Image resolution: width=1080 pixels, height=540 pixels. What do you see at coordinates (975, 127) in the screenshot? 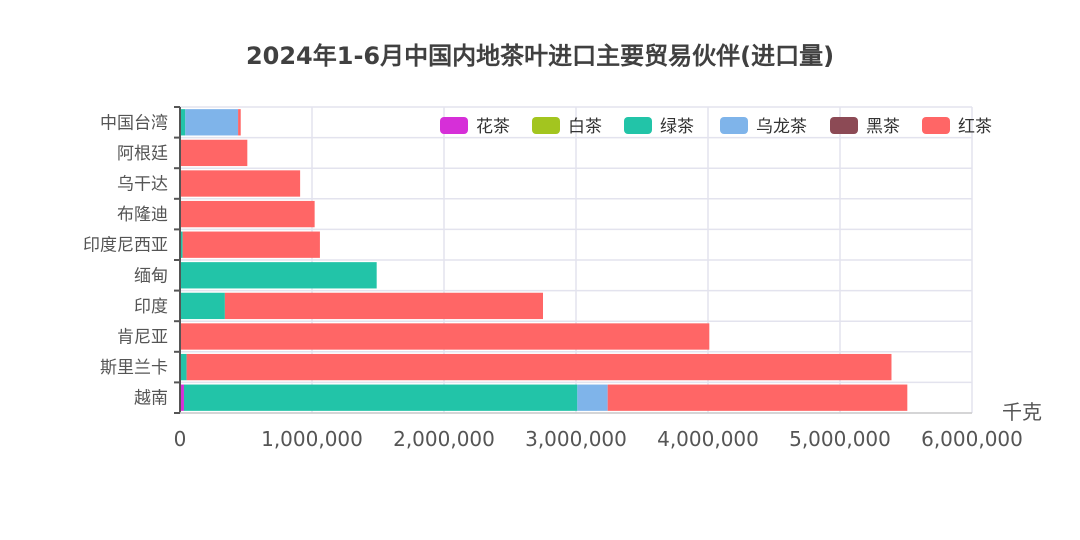
I see `legend-label: 红茶` at bounding box center [975, 127].